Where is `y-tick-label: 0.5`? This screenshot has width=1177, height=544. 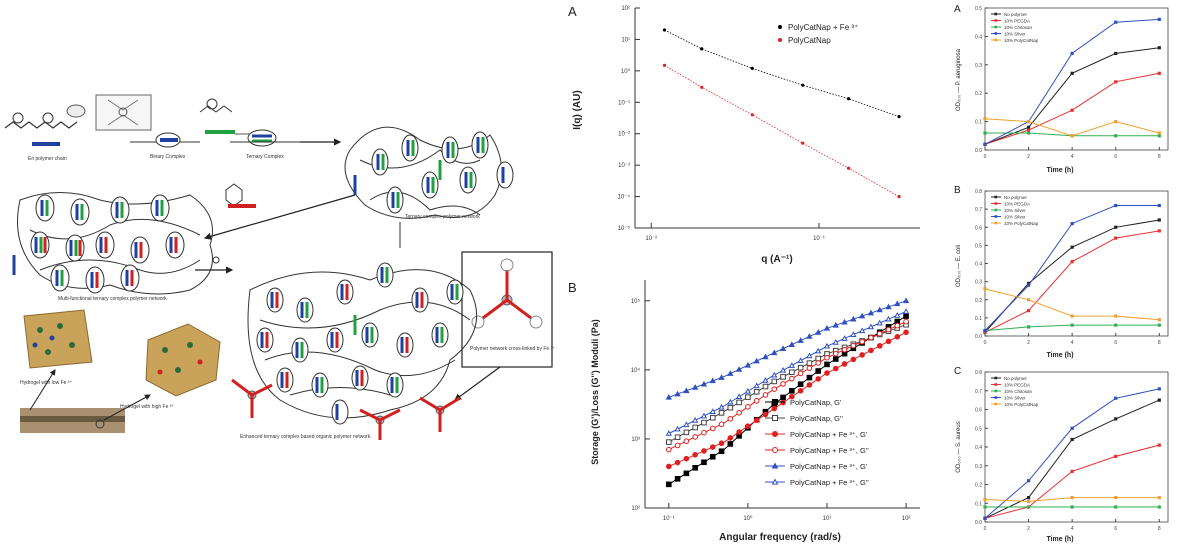 y-tick-label: 0.5 is located at coordinates (978, 9).